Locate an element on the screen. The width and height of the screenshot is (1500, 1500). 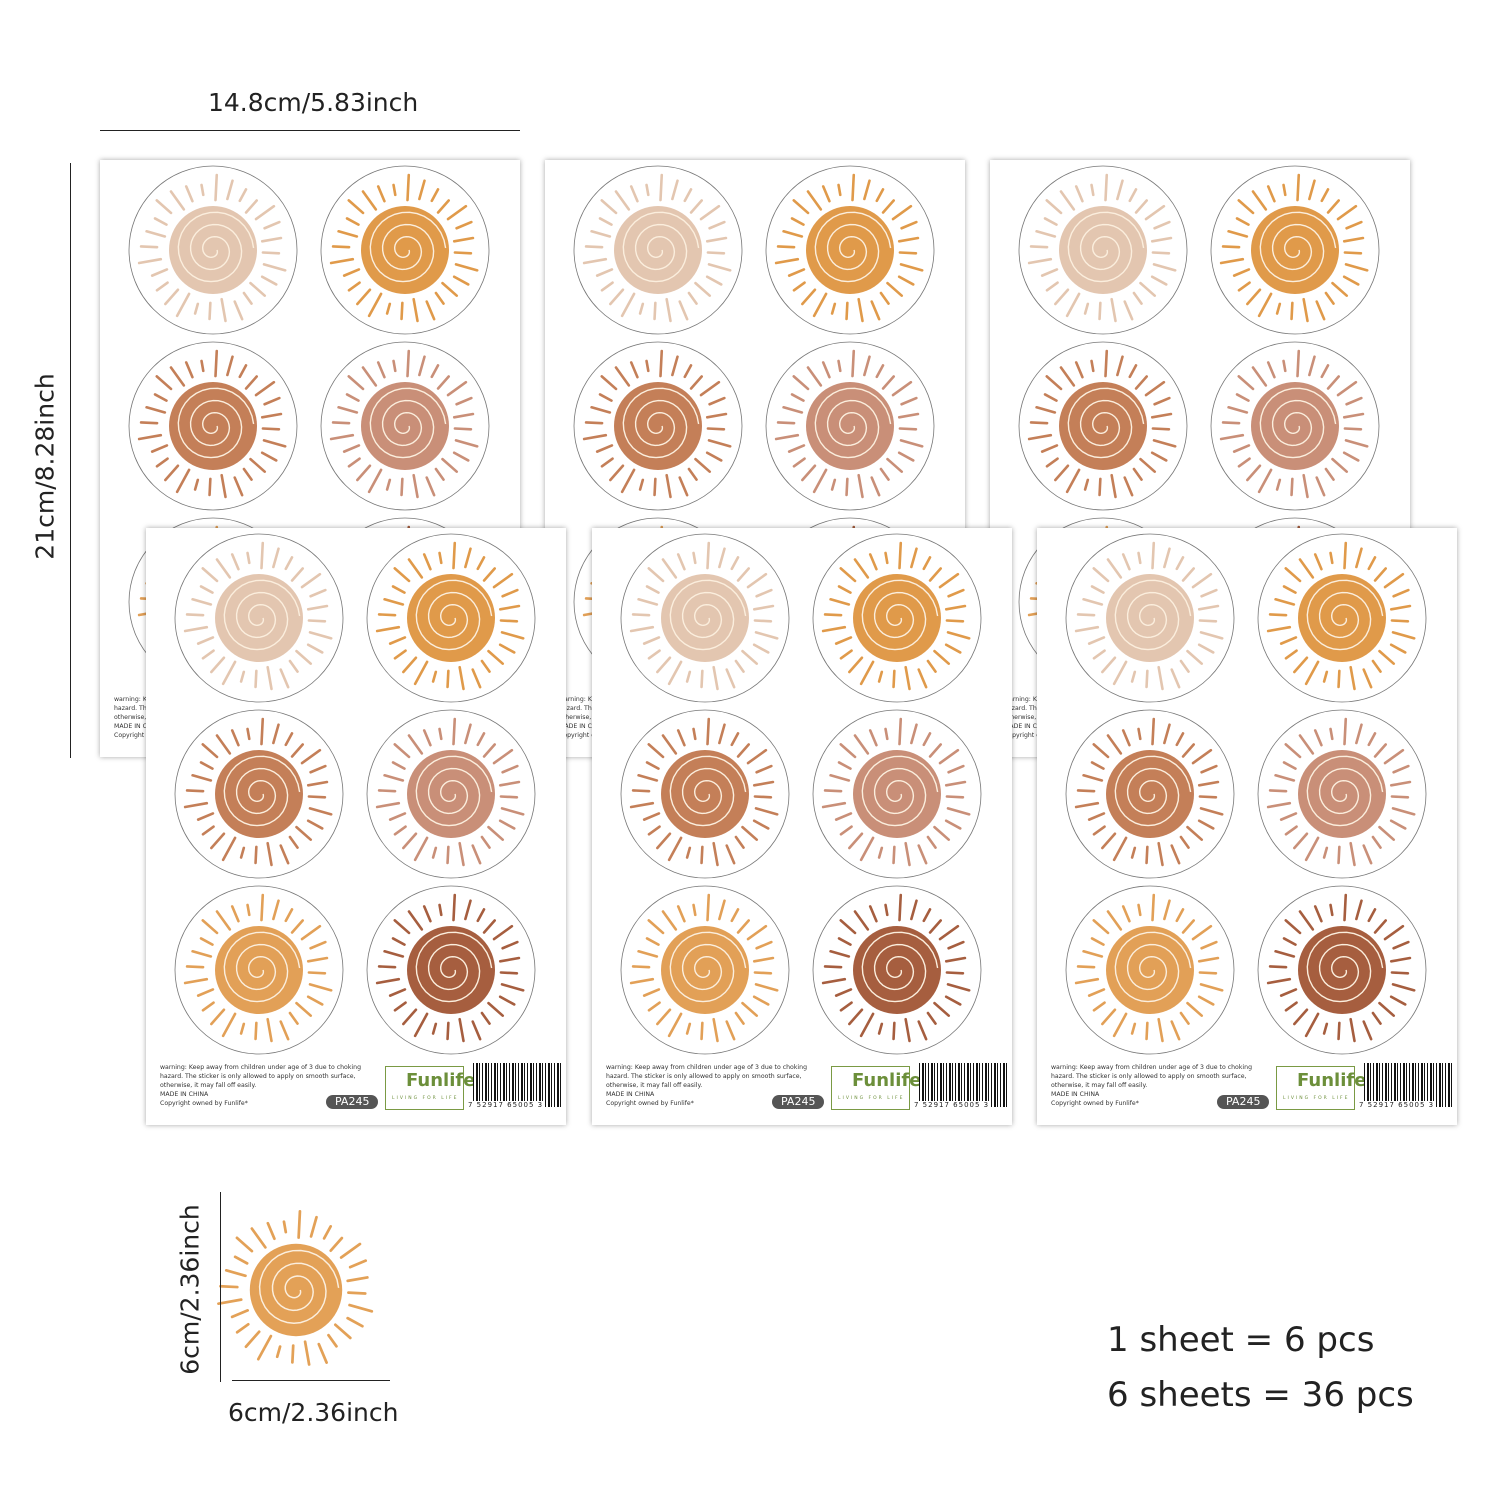
product-code-badge: PA245 is located at coordinates (1243, 1102).